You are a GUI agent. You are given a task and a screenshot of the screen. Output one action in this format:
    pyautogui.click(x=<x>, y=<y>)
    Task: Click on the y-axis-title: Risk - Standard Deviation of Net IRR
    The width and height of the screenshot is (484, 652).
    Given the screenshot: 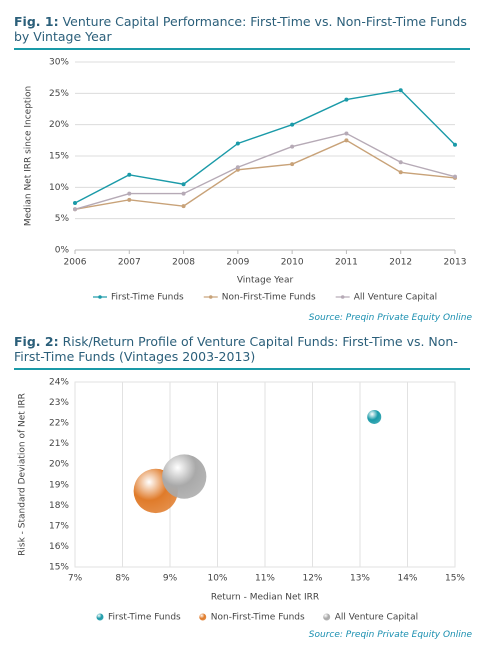 What is the action you would take?
    pyautogui.click(x=23, y=474)
    